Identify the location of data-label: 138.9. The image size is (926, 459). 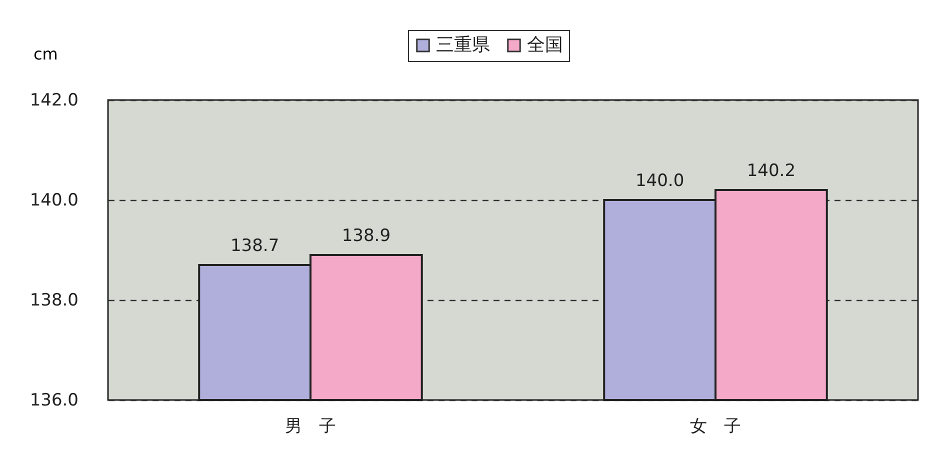
(366, 236).